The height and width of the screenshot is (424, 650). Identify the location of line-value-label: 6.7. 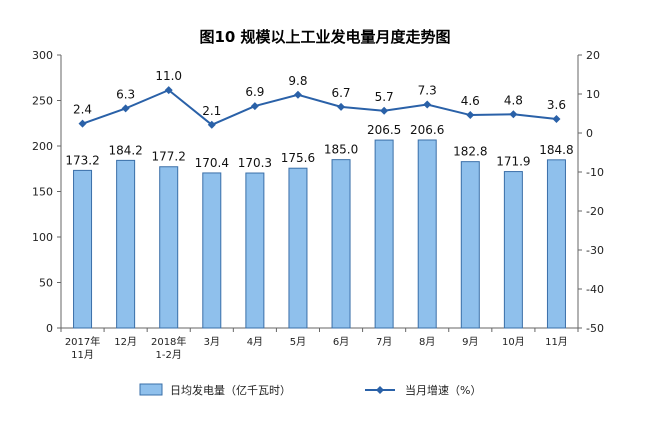
(340, 93).